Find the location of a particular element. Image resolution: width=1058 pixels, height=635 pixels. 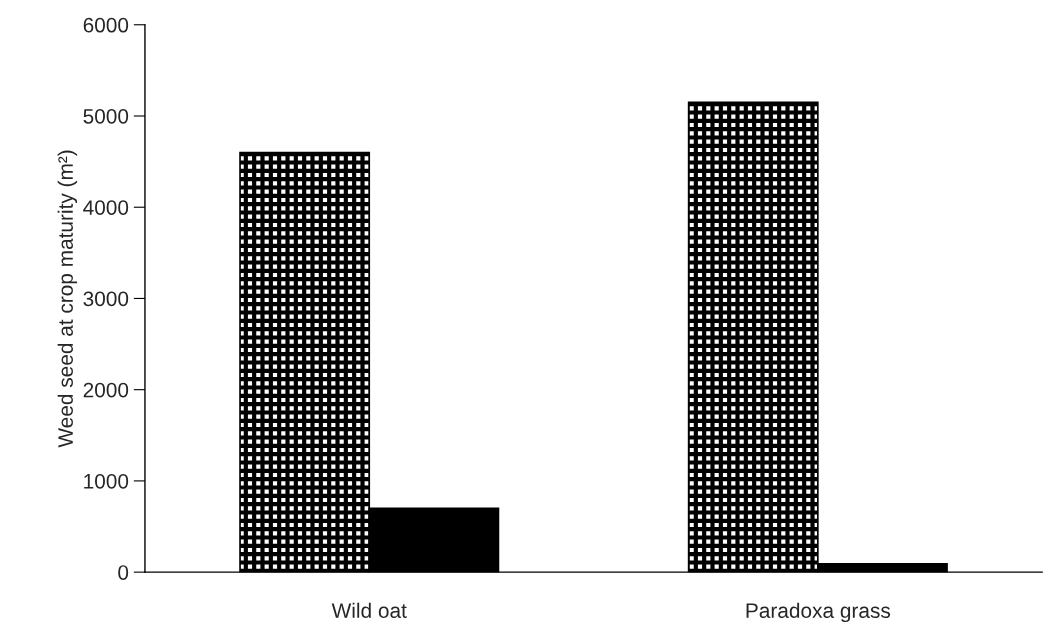

y-tick-label: 5000 is located at coordinates (106, 116).